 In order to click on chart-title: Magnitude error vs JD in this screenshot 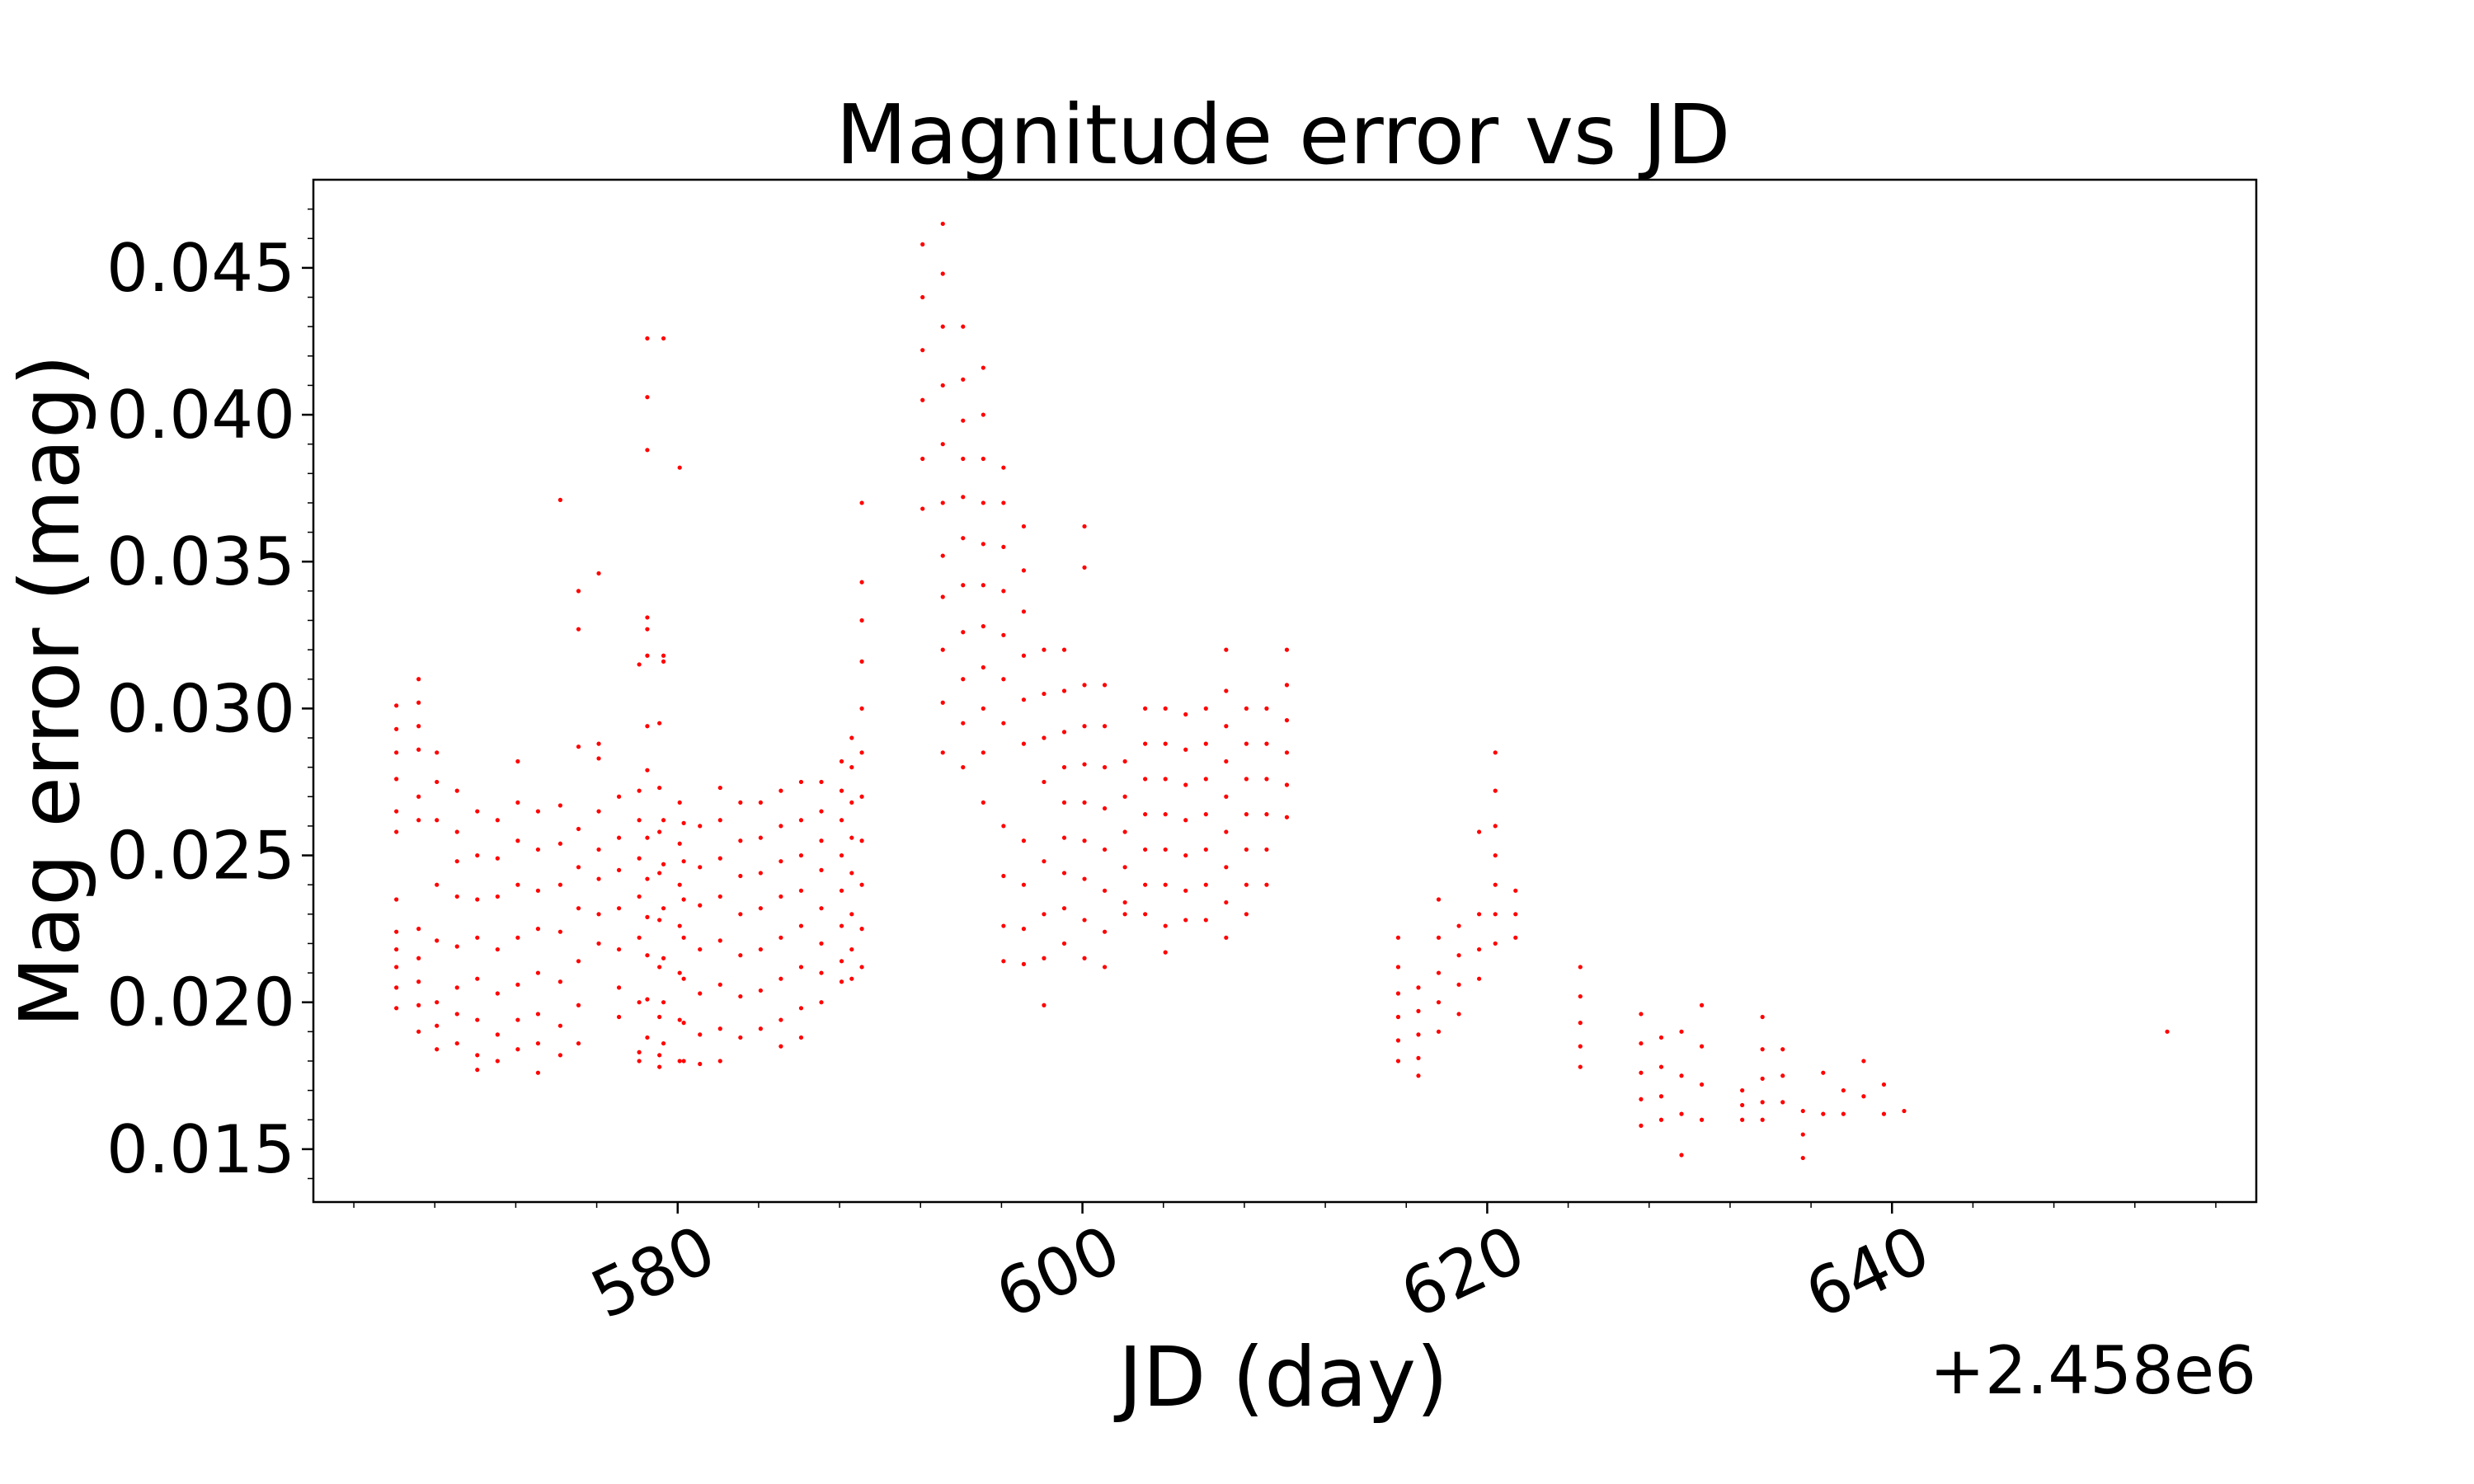, I will do `click(1282, 135)`.